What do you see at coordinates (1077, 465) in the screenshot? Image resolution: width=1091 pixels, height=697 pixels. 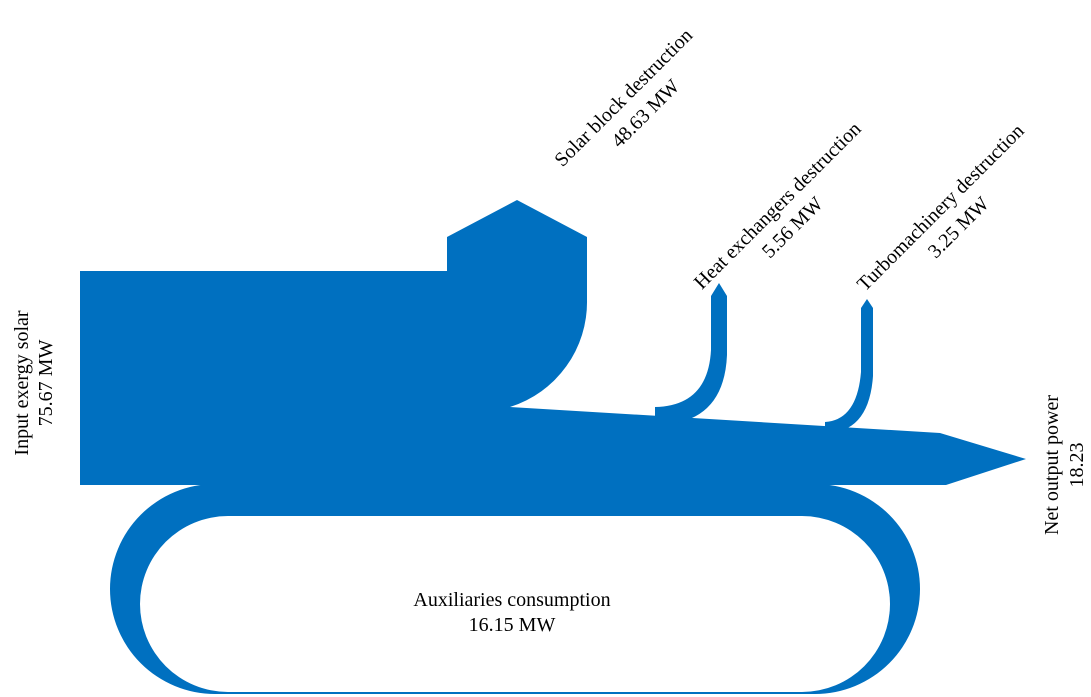 I see `net-output-value-label: 18.23` at bounding box center [1077, 465].